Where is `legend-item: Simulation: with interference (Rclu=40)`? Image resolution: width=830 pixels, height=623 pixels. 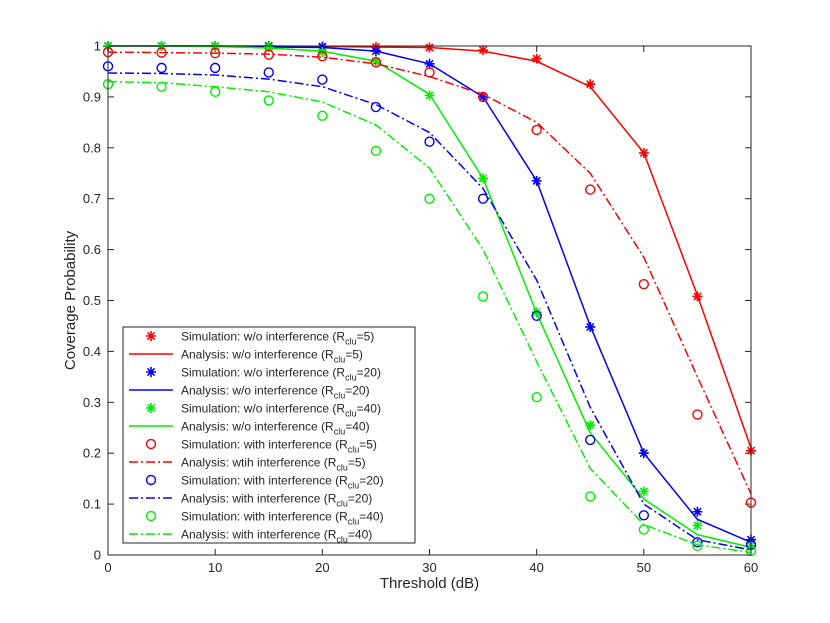
legend-item: Simulation: with interference (Rclu=40) is located at coordinates (264, 518).